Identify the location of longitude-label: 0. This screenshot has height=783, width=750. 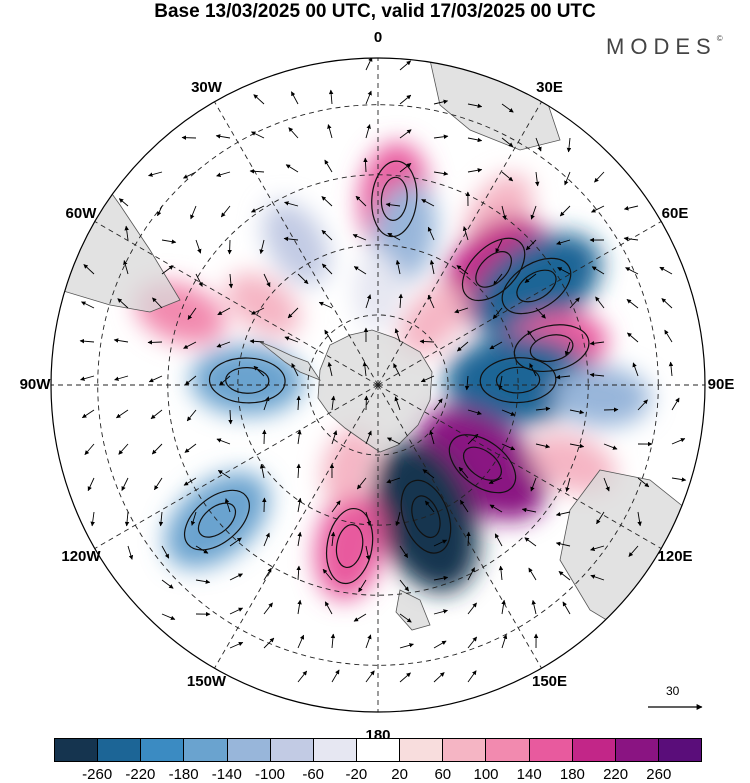
(378, 37).